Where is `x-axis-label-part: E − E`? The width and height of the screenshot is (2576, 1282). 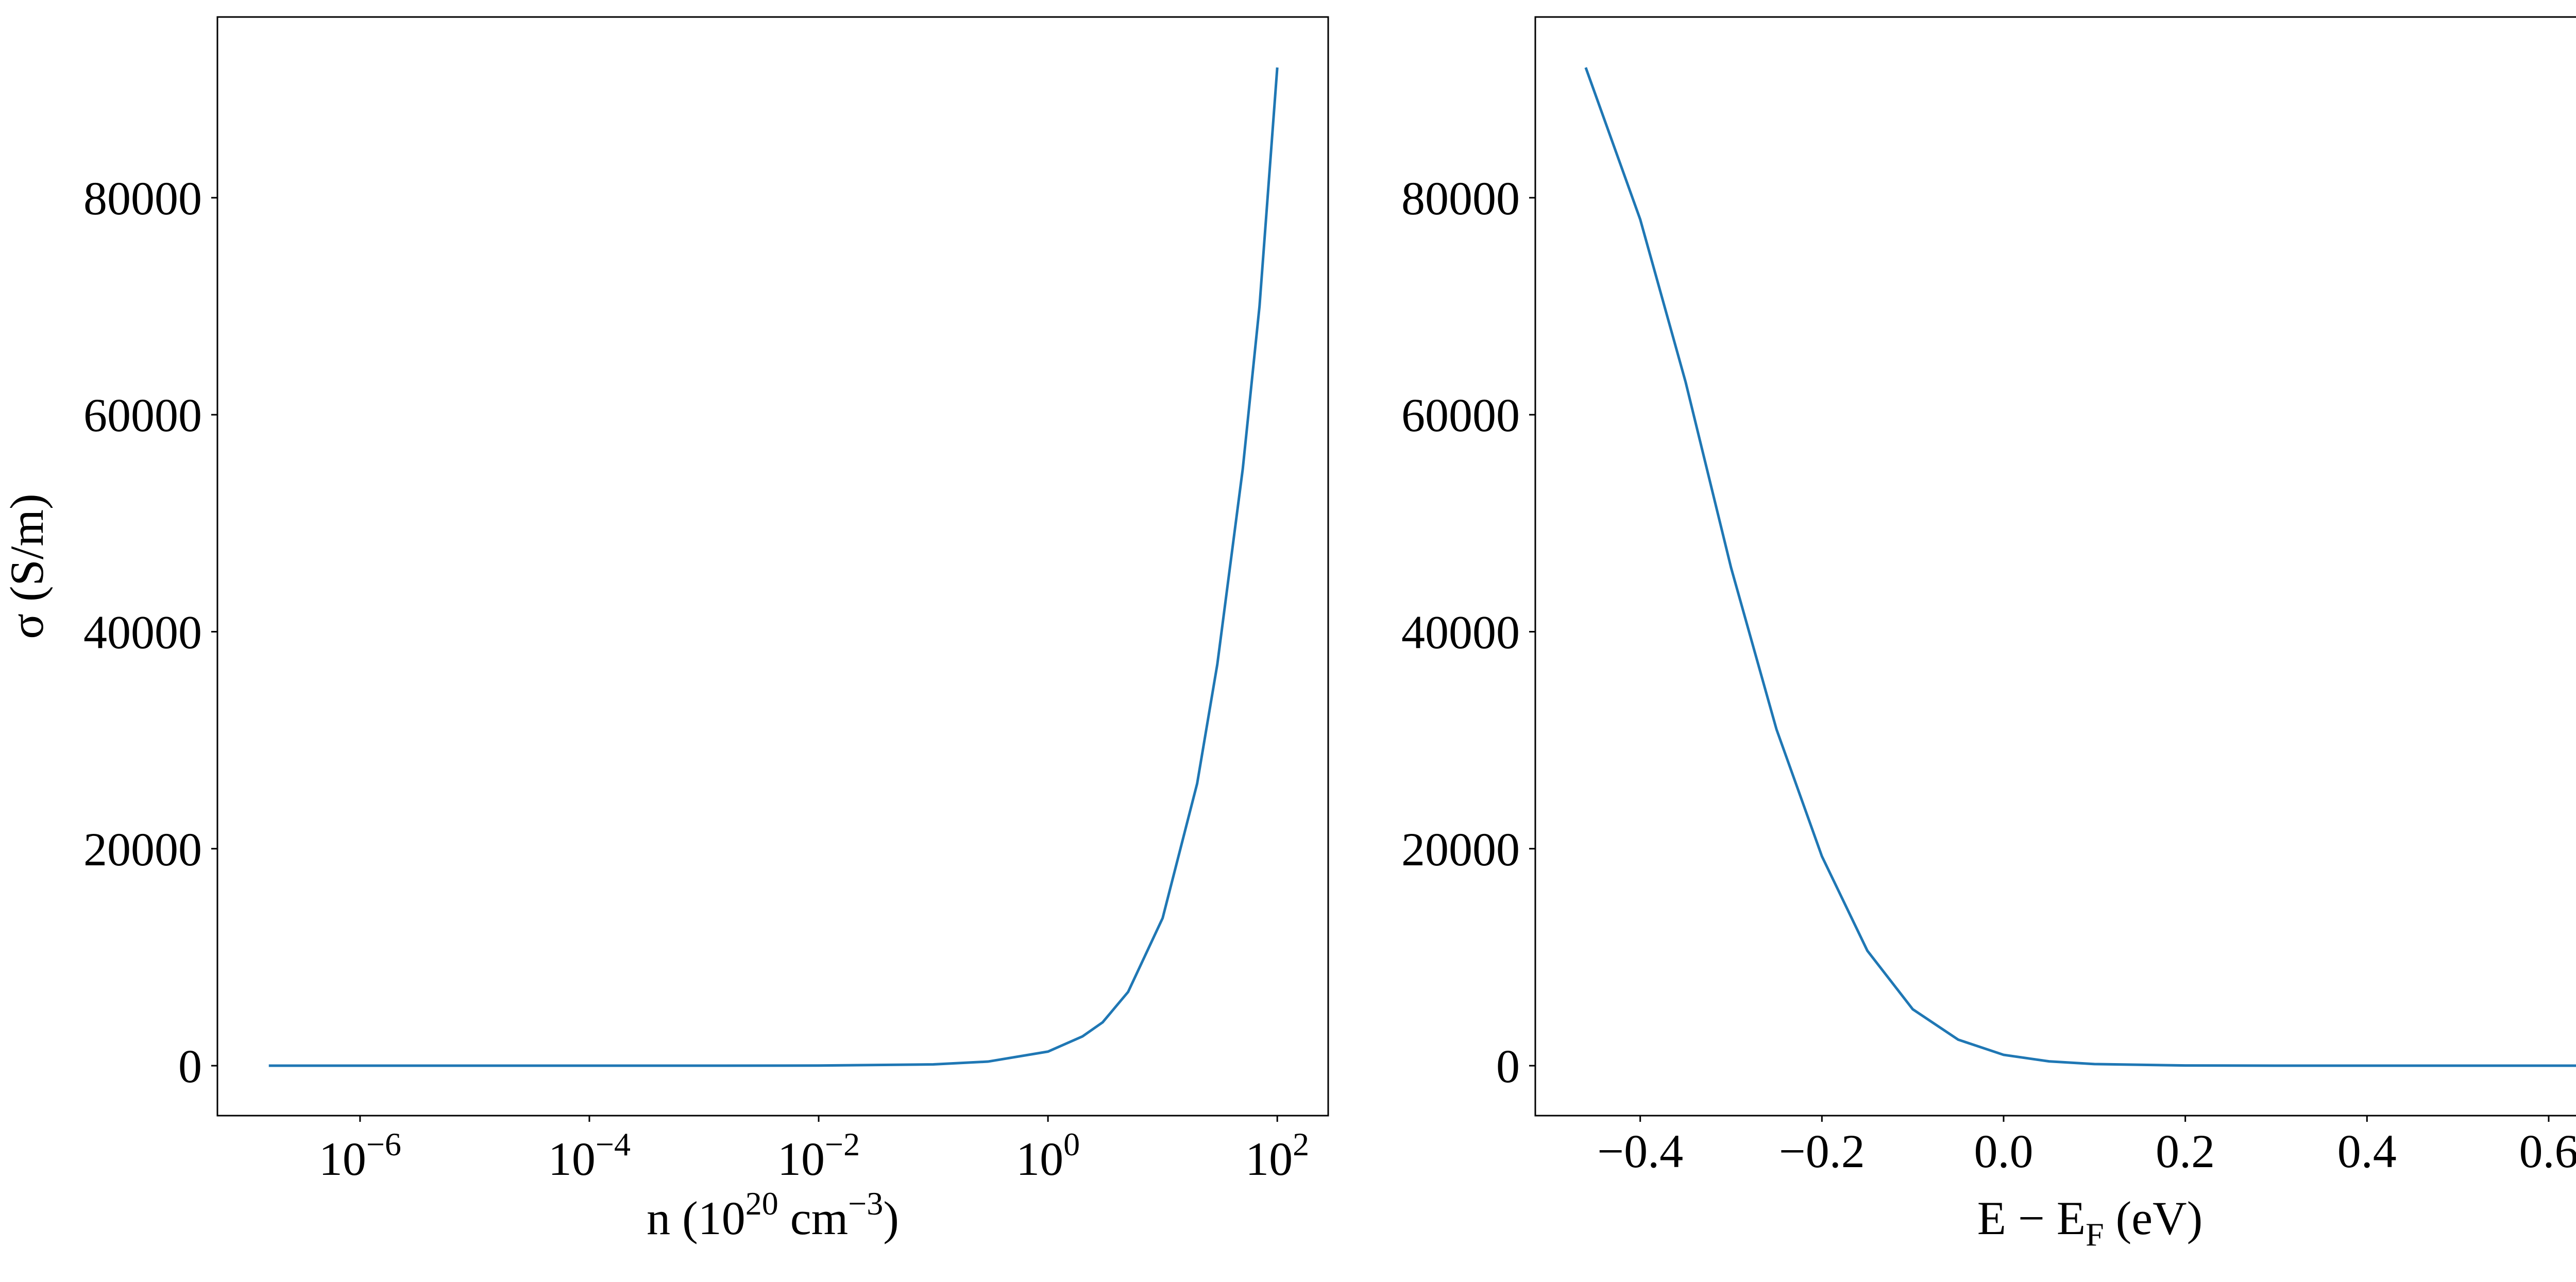
x-axis-label-part: E − E is located at coordinates (2031, 1218).